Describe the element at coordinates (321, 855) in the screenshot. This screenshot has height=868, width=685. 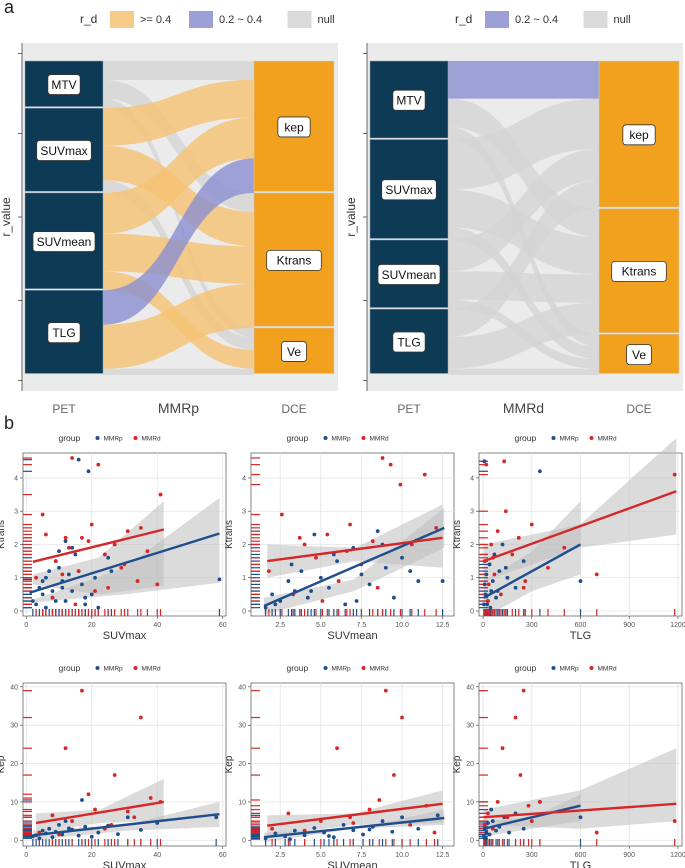
I see `x-tick-label-1: 5.0` at that location.